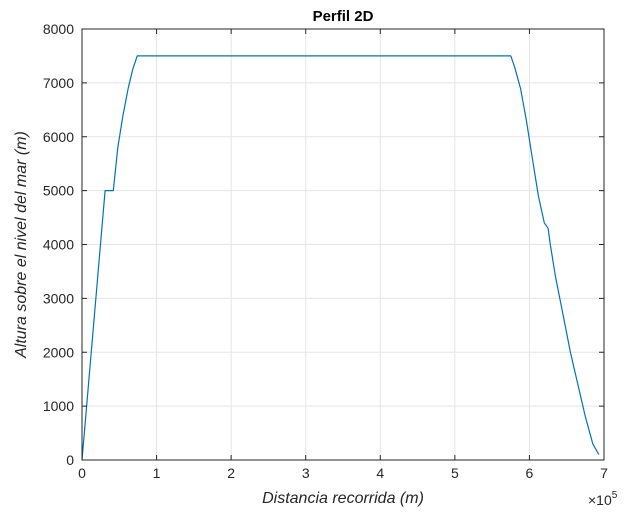 Image resolution: width=631 pixels, height=517 pixels. I want to click on x-tick-label: 4, so click(380, 473).